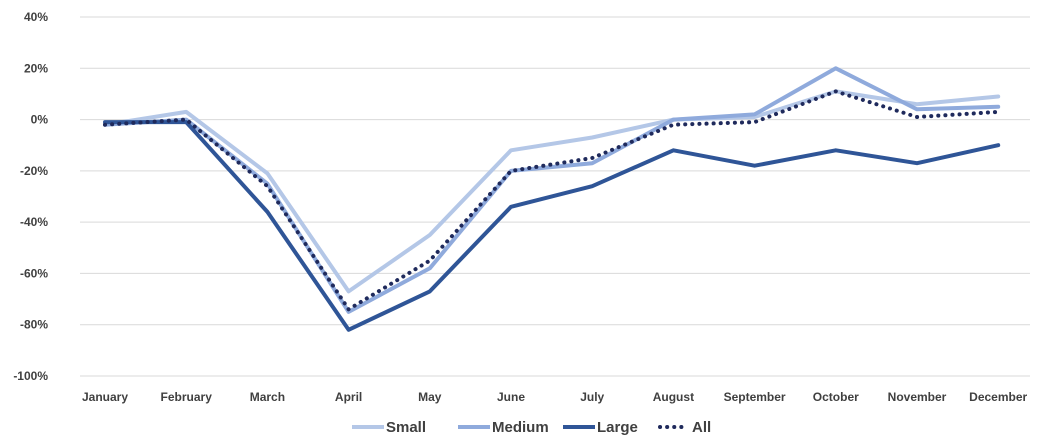 This screenshot has width=1039, height=442. I want to click on x-tick-label: April, so click(348, 397).